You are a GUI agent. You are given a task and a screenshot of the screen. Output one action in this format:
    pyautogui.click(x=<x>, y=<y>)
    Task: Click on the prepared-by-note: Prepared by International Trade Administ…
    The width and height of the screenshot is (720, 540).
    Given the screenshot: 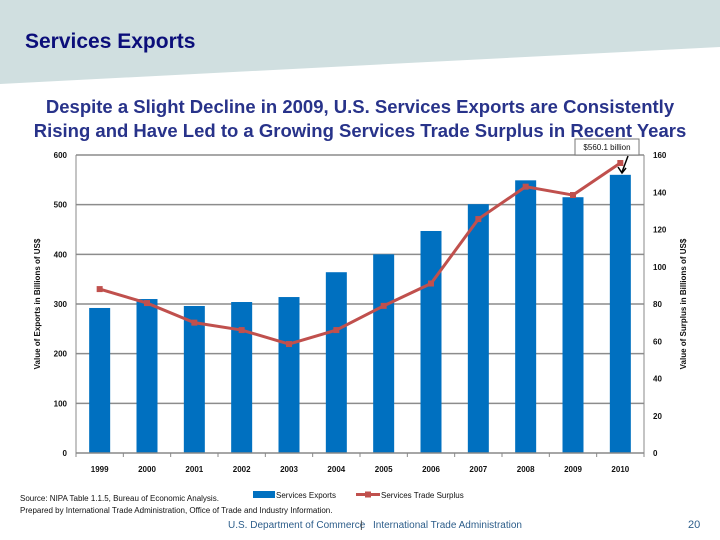 What is the action you would take?
    pyautogui.click(x=176, y=510)
    